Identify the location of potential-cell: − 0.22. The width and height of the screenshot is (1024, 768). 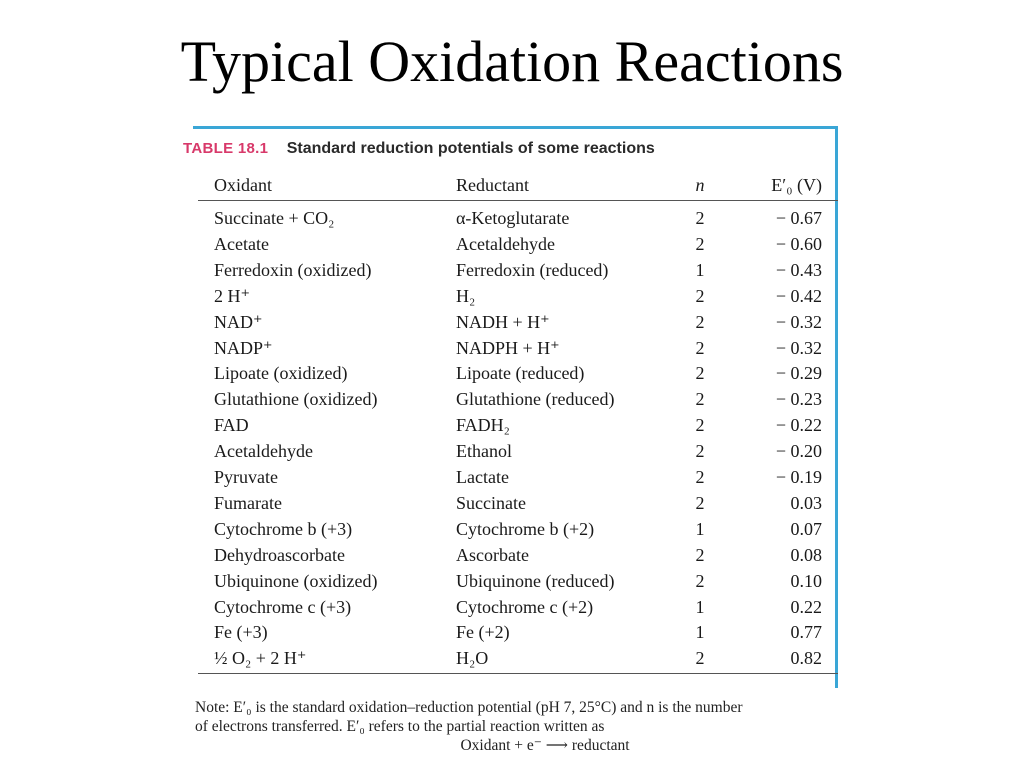
(798, 425).